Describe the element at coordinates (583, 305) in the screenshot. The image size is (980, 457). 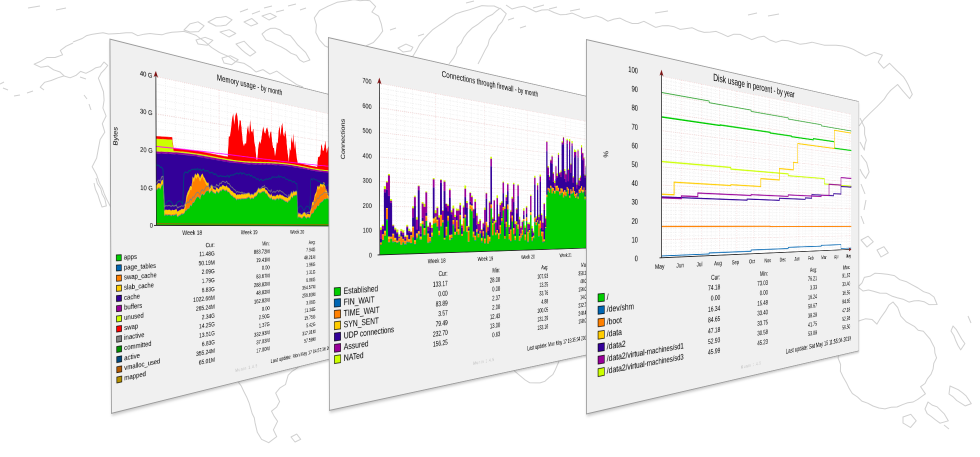
I see `svg-text: 232.70` at that location.